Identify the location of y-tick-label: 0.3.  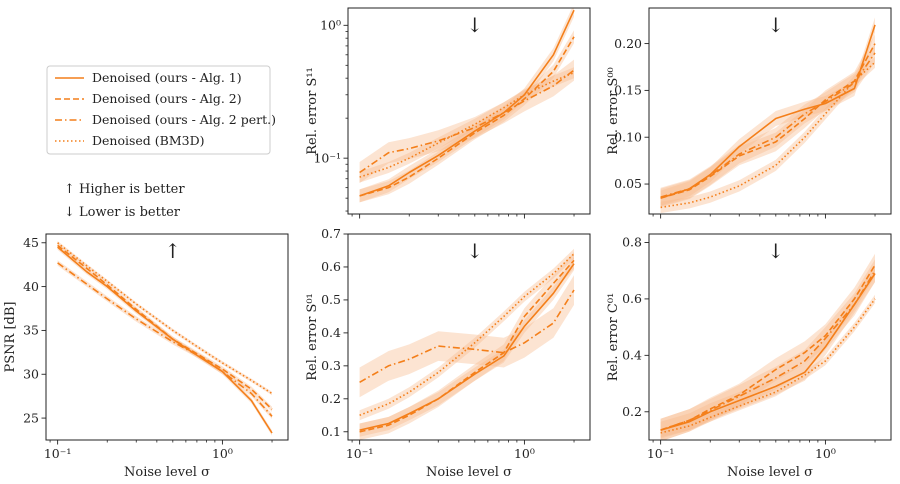
(331, 365).